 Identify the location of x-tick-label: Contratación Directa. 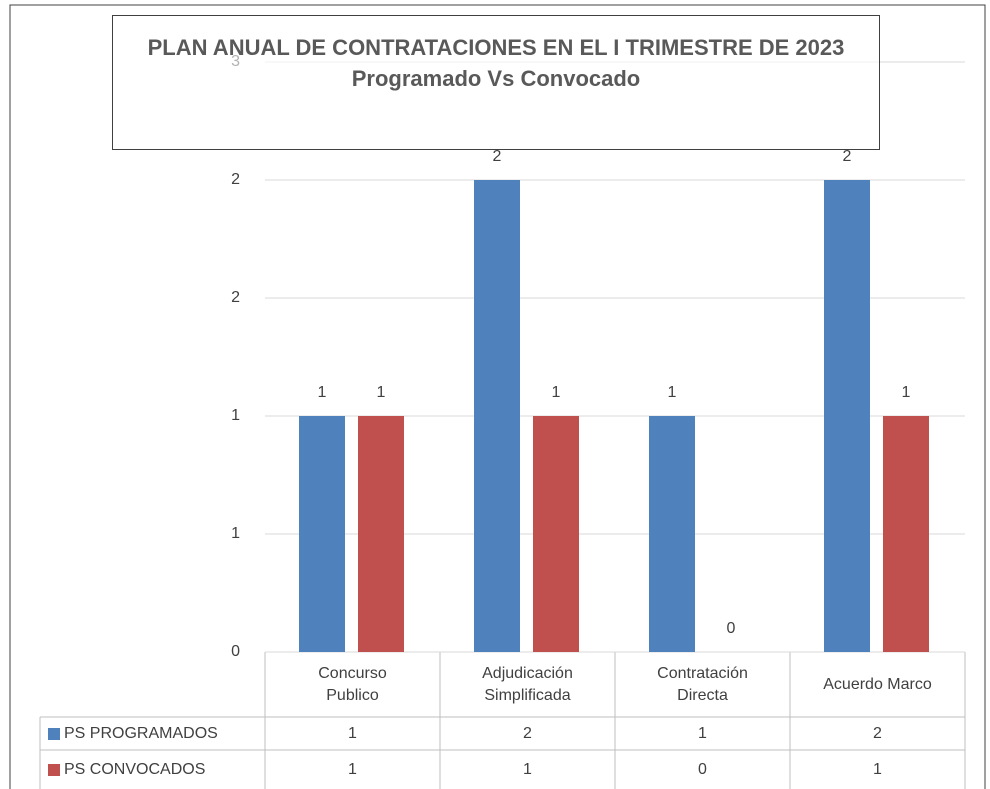
(702, 684).